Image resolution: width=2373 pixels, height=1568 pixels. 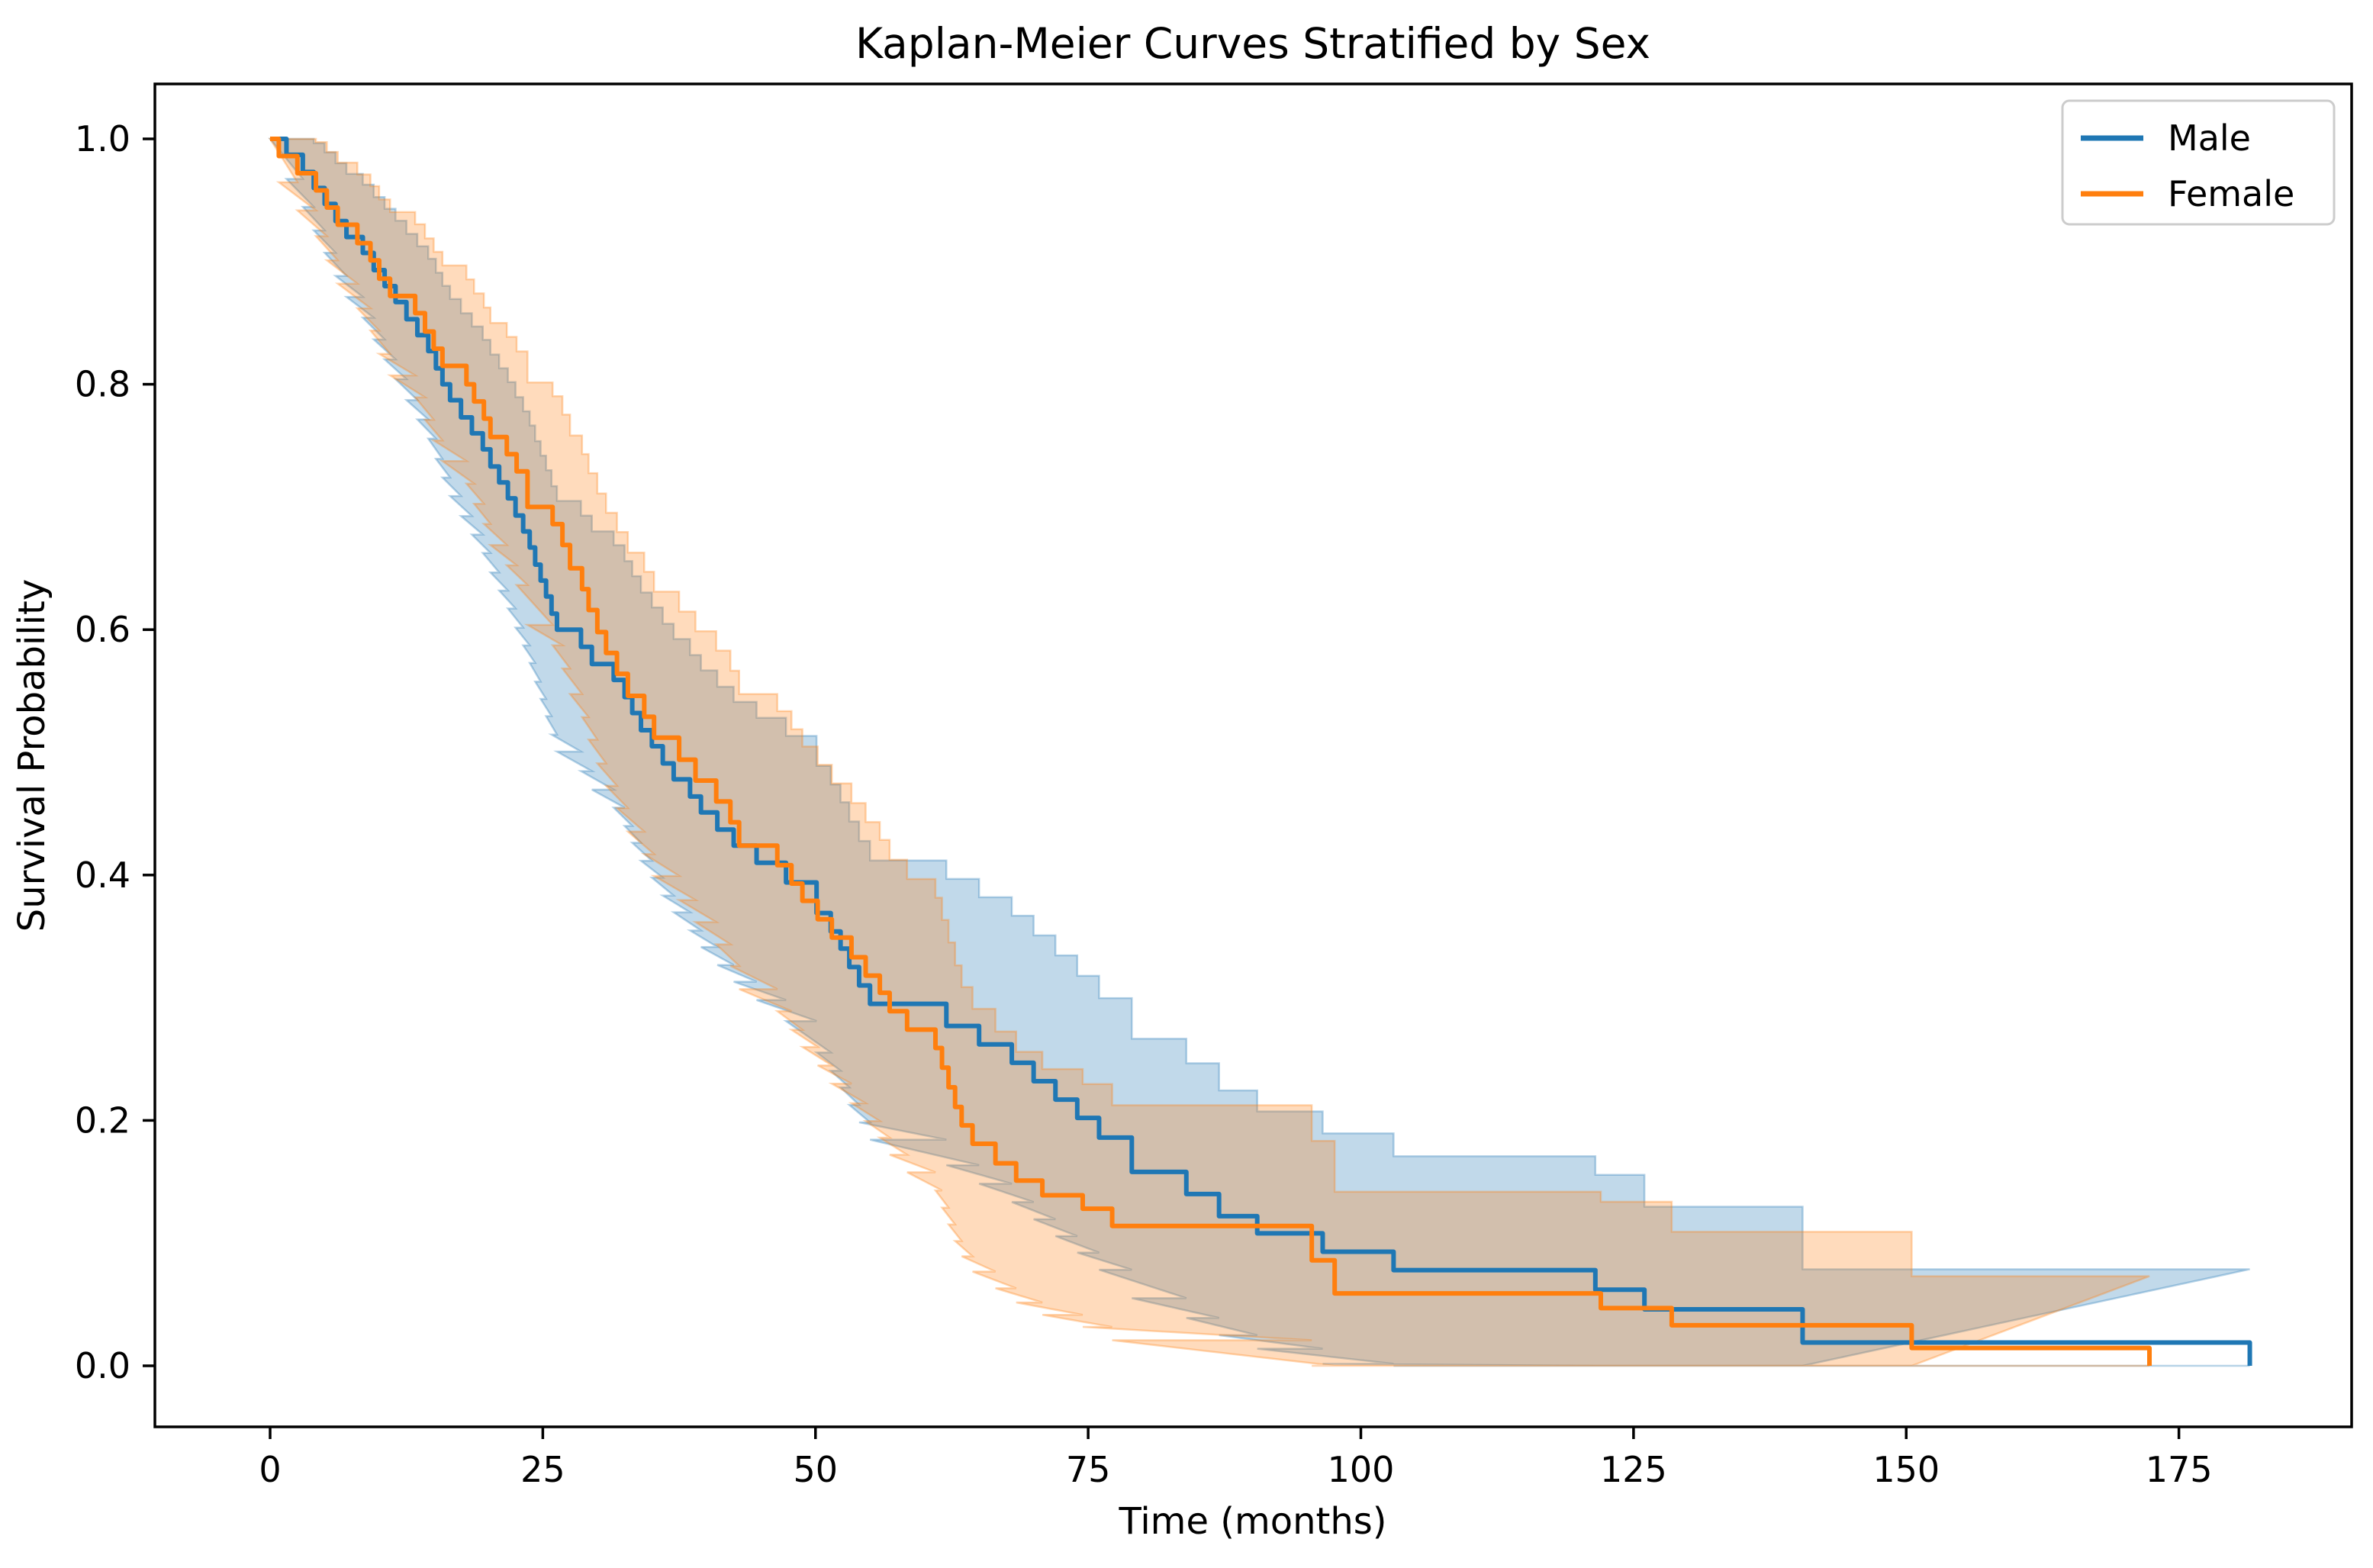 What do you see at coordinates (102, 138) in the screenshot?
I see `y-tick-label: 1.0` at bounding box center [102, 138].